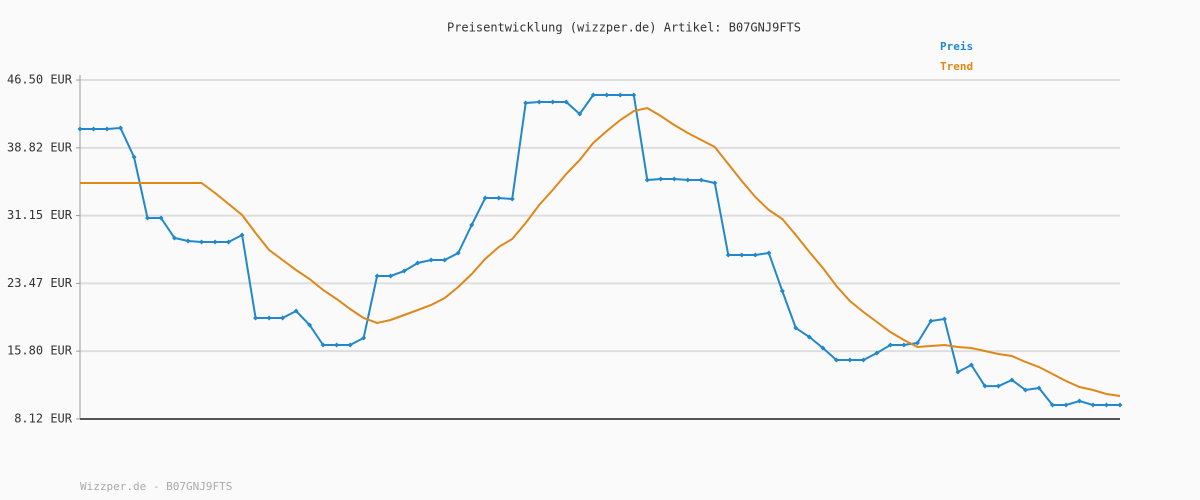 Image resolution: width=1200 pixels, height=500 pixels. I want to click on y-tick-label: 46.50 EUR, so click(40, 80).